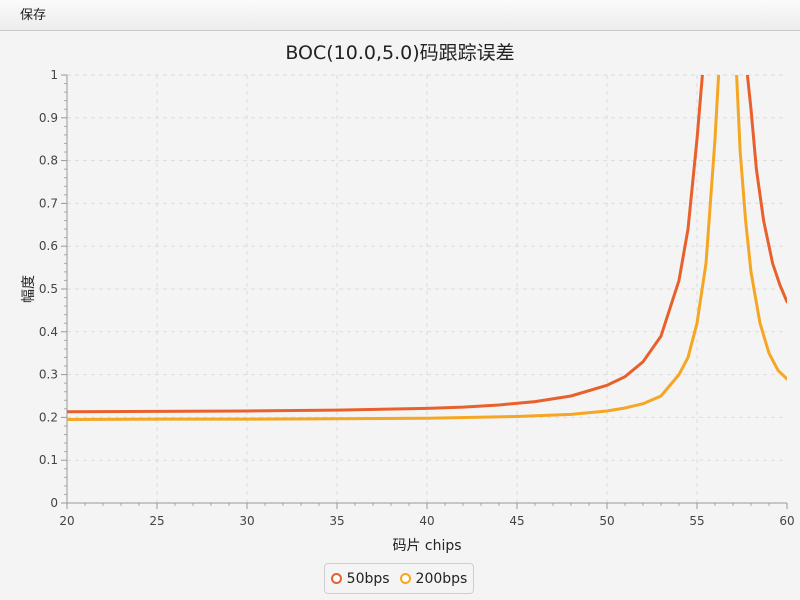 Image resolution: width=800 pixels, height=600 pixels. Describe the element at coordinates (48, 246) in the screenshot. I see `y-tick-label: 0.6` at that location.